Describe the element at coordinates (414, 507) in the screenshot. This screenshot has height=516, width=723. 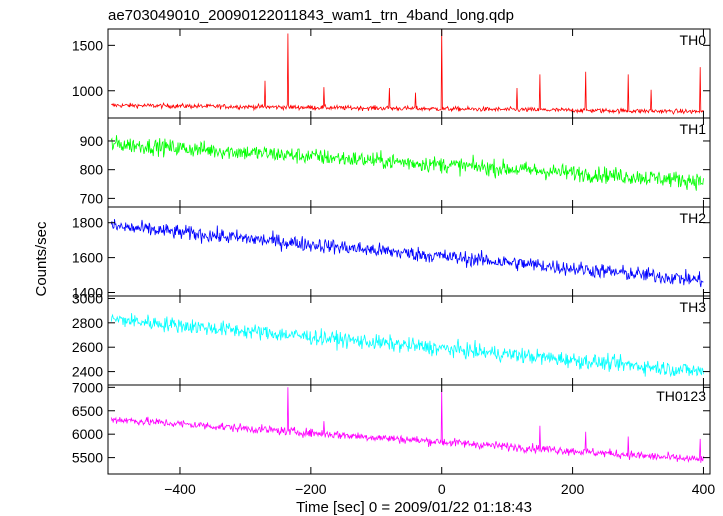
I see `x-axis-label: Time [sec] 0 = 2009/01/22 01:18:43` at that location.